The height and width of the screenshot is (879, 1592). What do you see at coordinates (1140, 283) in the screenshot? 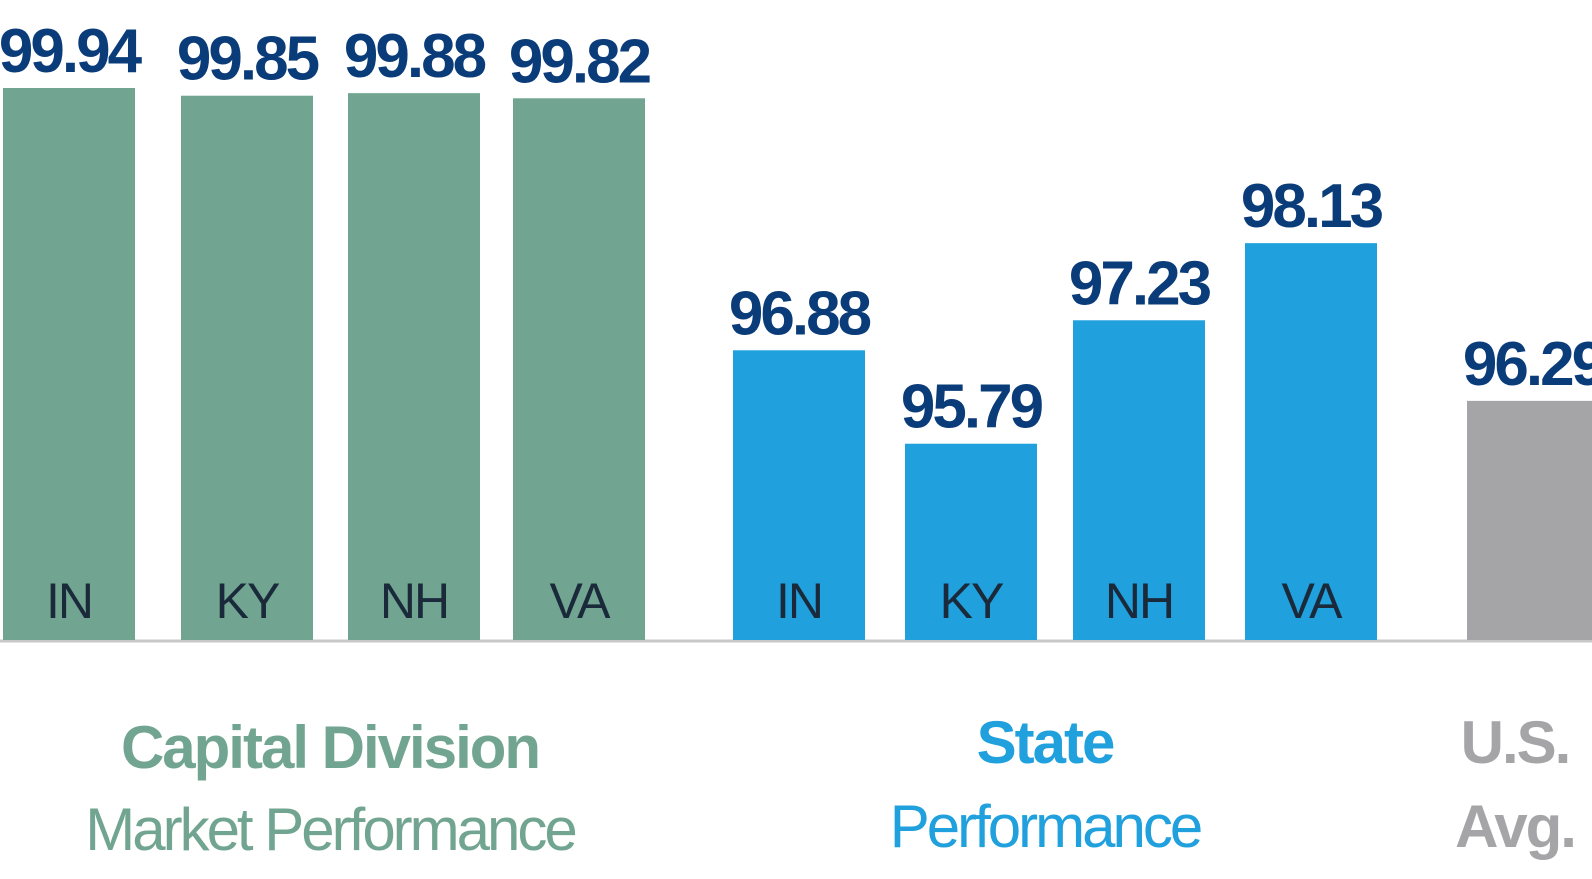
I see `value-label-2-nh: 97.23` at bounding box center [1140, 283].